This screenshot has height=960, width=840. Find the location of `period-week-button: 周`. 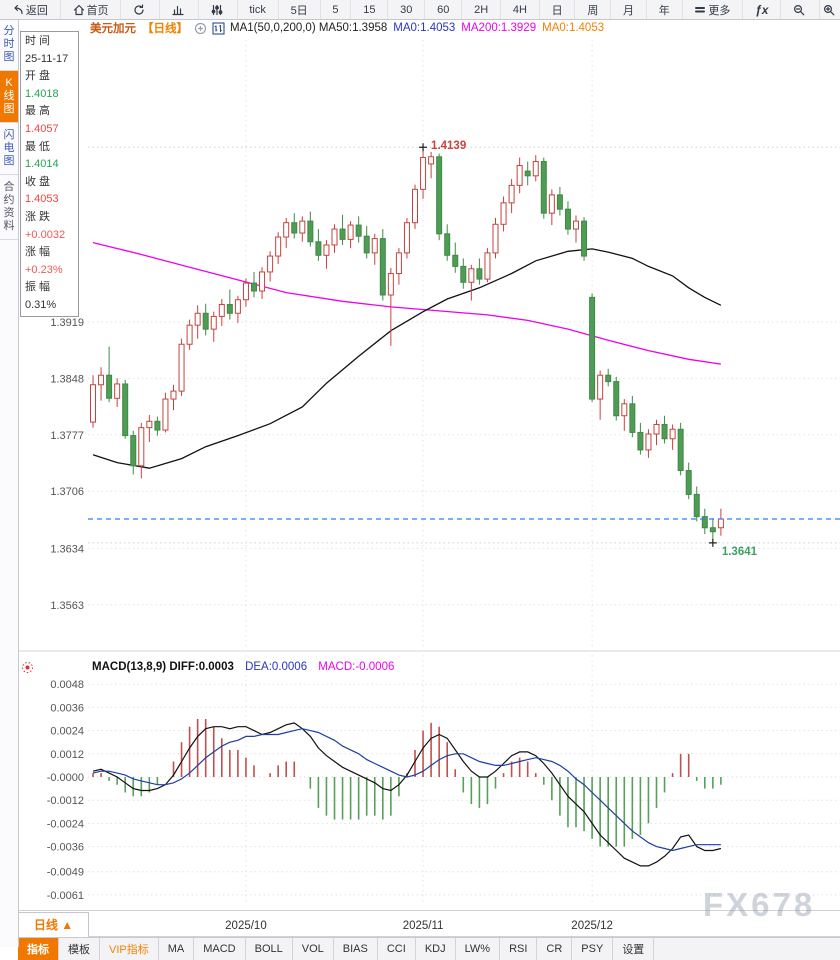

period-week-button: 周 is located at coordinates (593, 9).